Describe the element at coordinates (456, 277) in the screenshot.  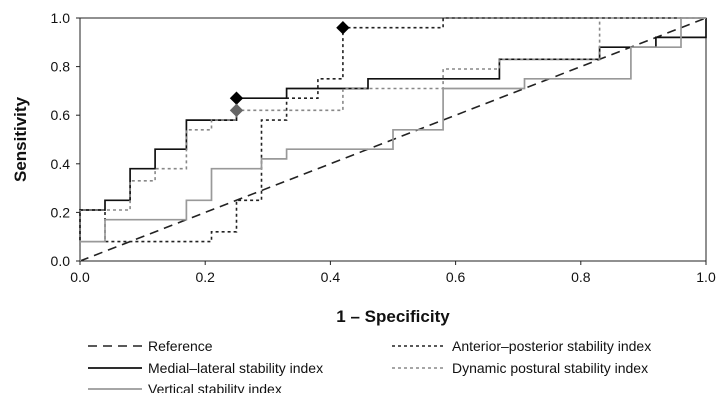
I see `x-tick-label: 0.6` at that location.